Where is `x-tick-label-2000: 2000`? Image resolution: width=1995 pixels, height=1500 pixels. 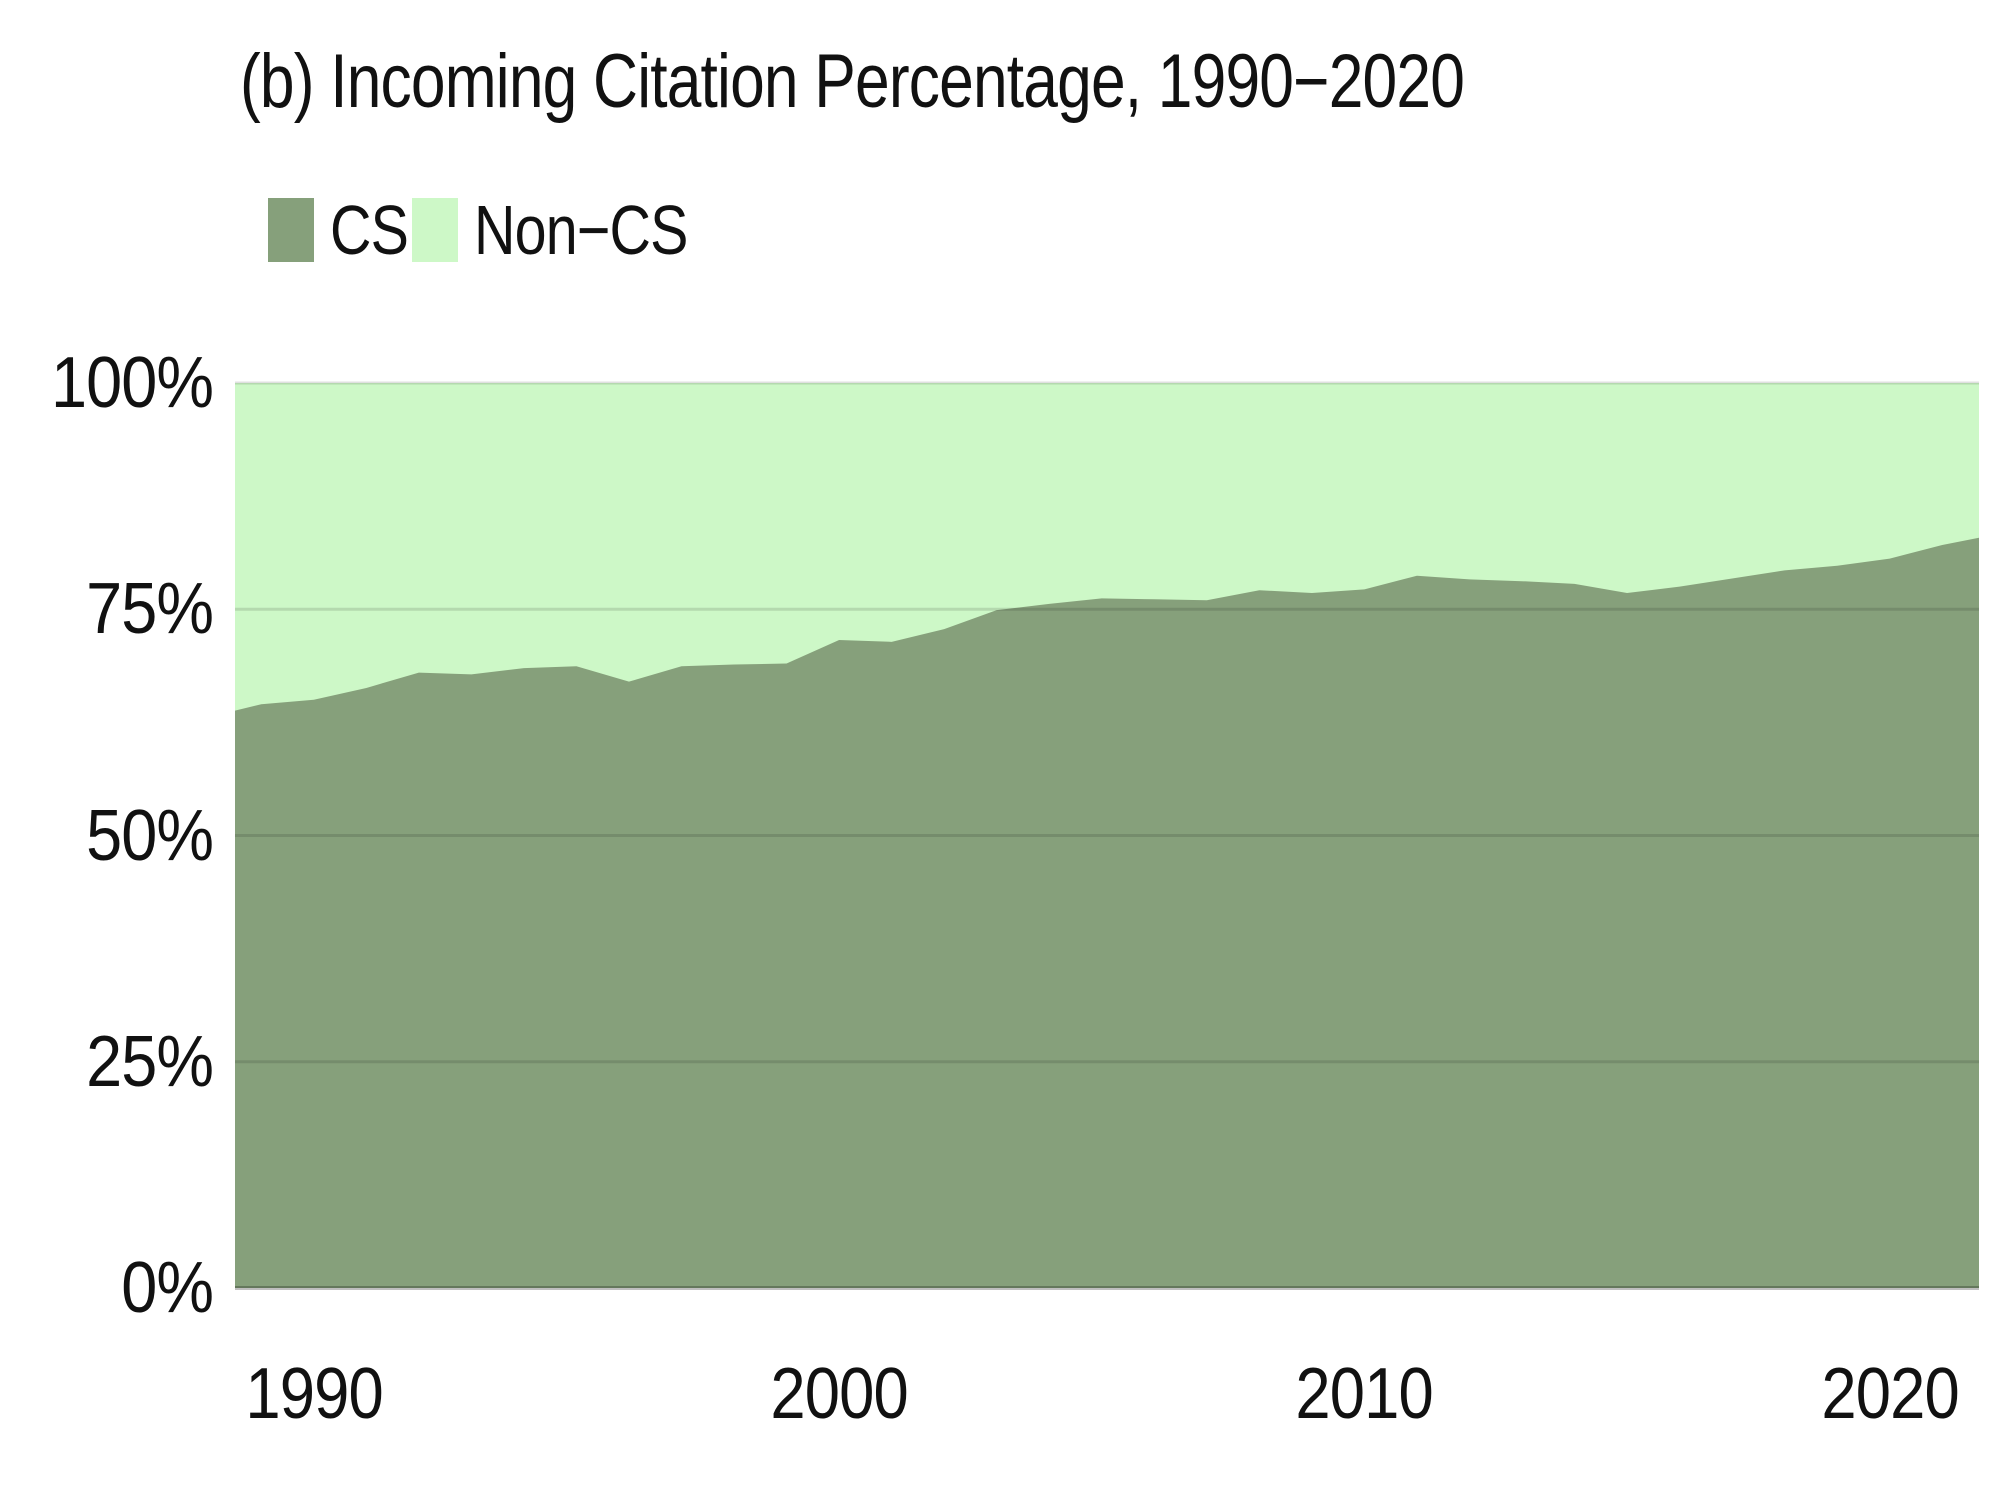 x-tick-label-2000: 2000 is located at coordinates (839, 1394).